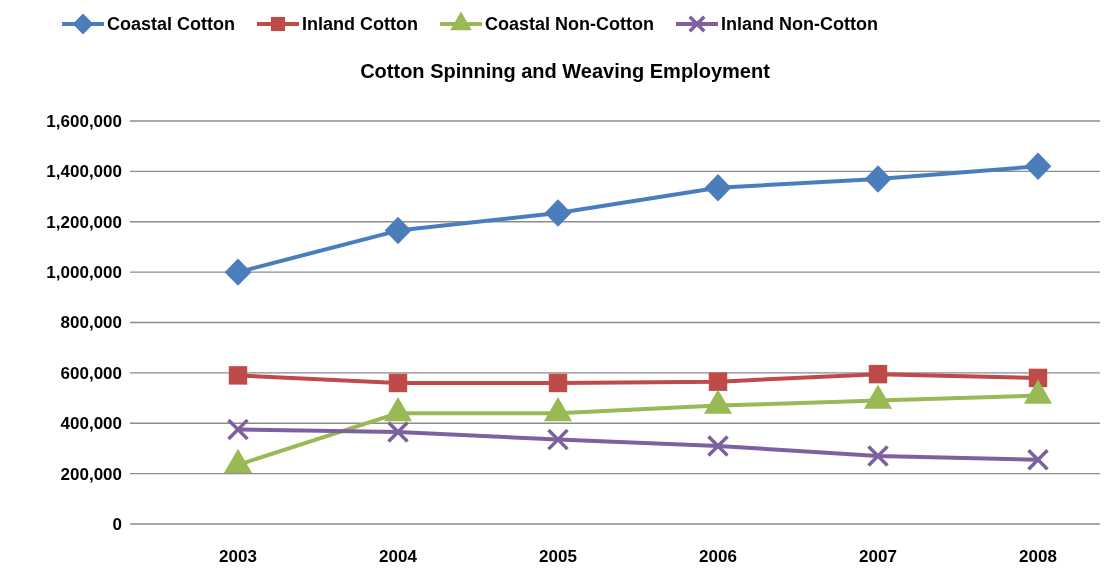  Describe the element at coordinates (91, 373) in the screenshot. I see `y-tick-label: 600,000` at that location.